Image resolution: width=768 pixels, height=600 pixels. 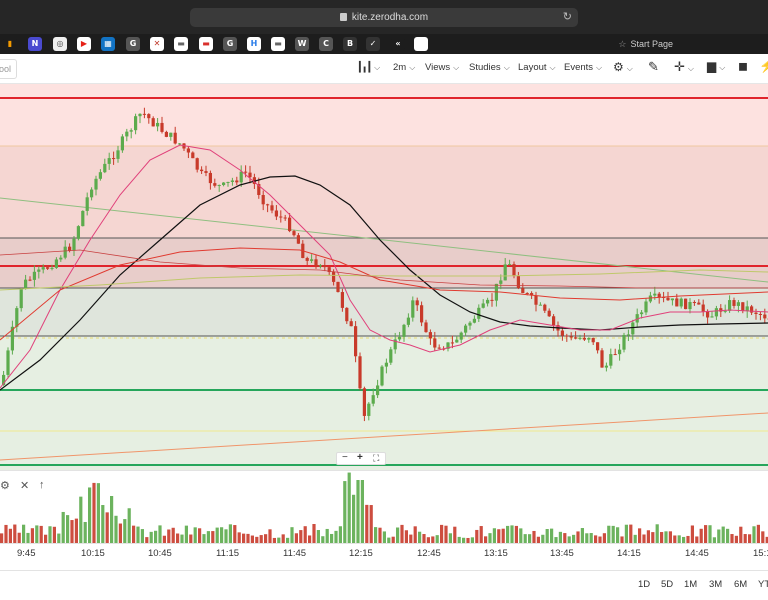 What do you see at coordinates (25, 486) in the screenshot?
I see `close-icon: ✕` at bounding box center [25, 486].